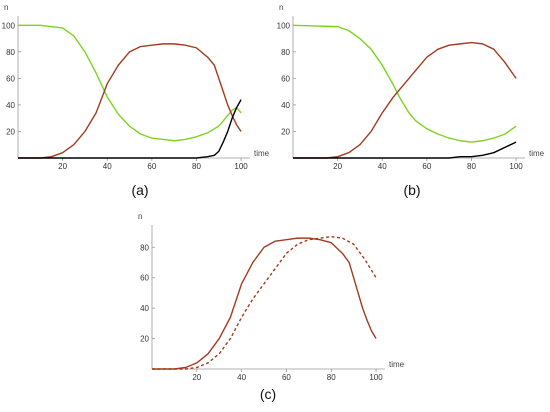  What do you see at coordinates (139, 190) in the screenshot?
I see `panel-label: (a)` at bounding box center [139, 190].